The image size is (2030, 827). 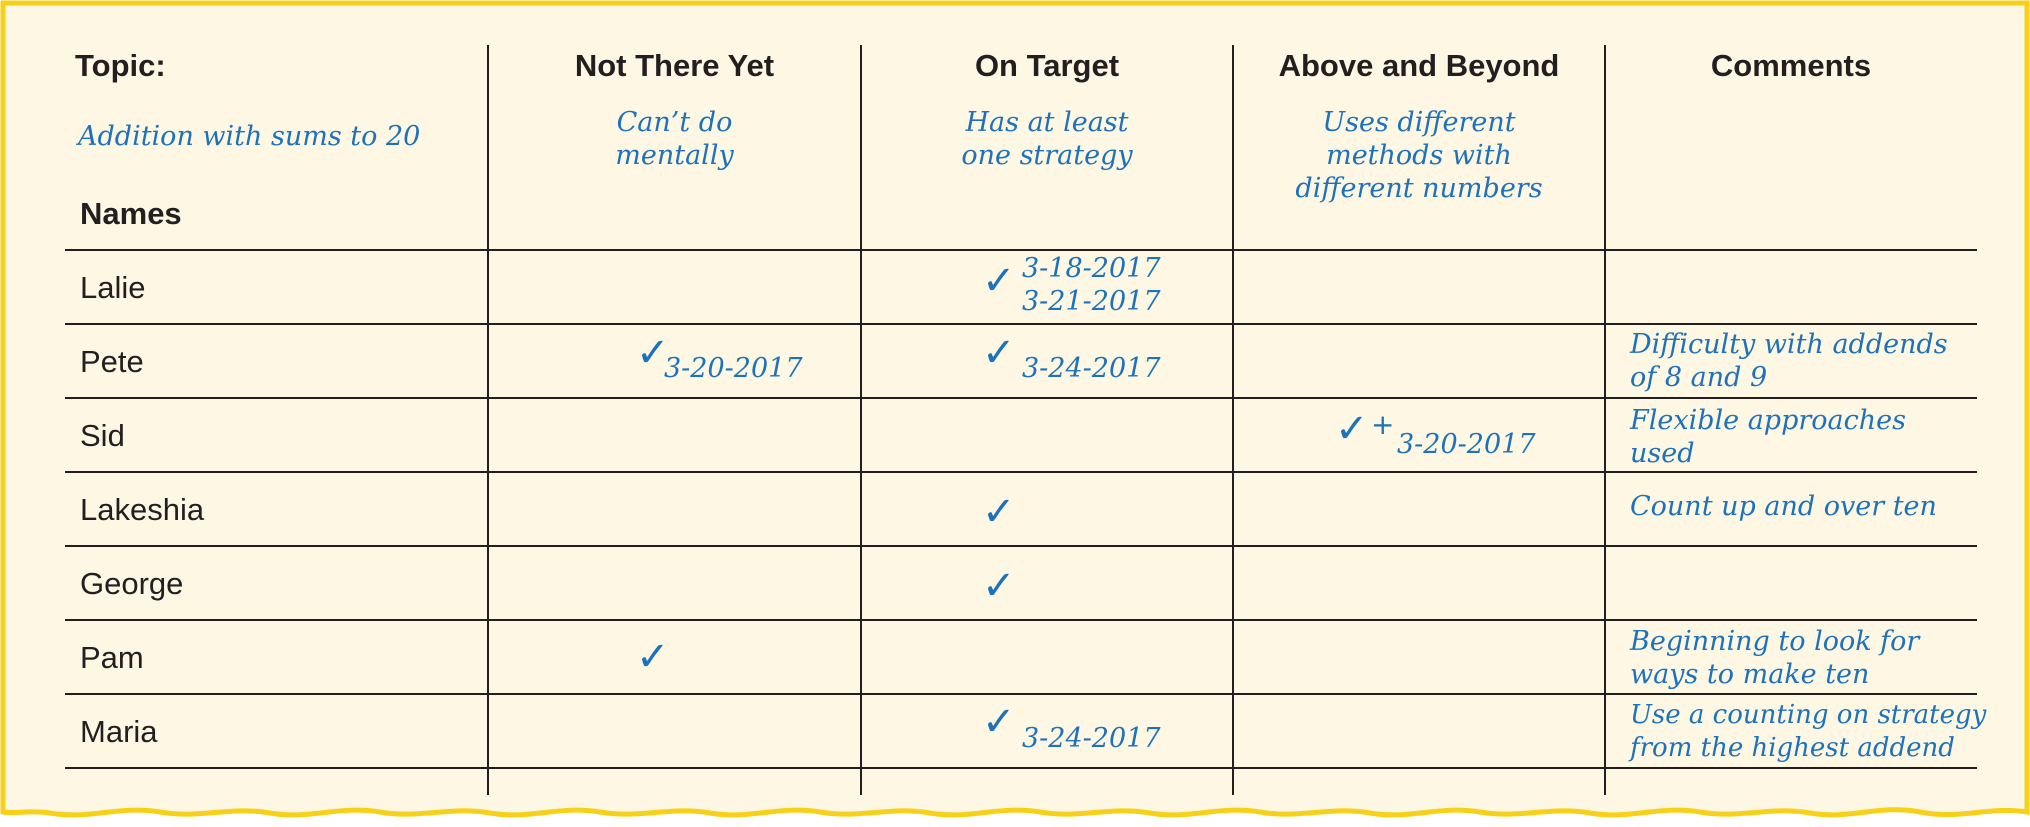 I want to click on comment-pete: Difficulty with addends of 8 and 9, so click(x=1789, y=361).